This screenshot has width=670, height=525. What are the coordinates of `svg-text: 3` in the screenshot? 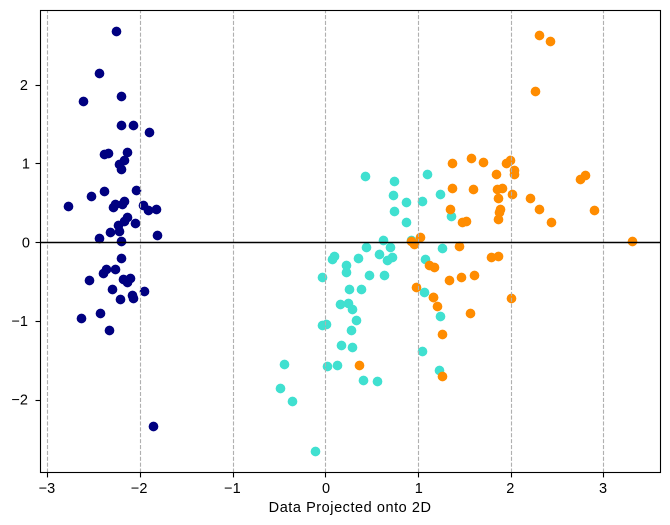 It's located at (603, 489).